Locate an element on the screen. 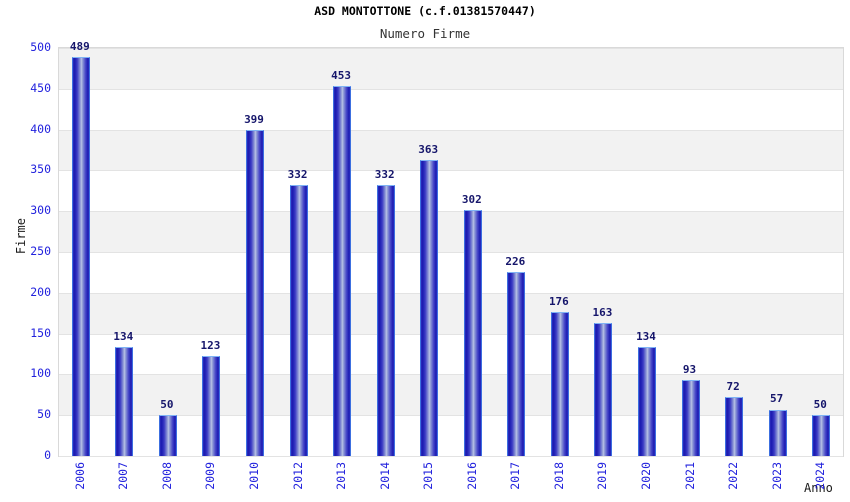  y-axis-tick-label: 350 is located at coordinates (40, 169).